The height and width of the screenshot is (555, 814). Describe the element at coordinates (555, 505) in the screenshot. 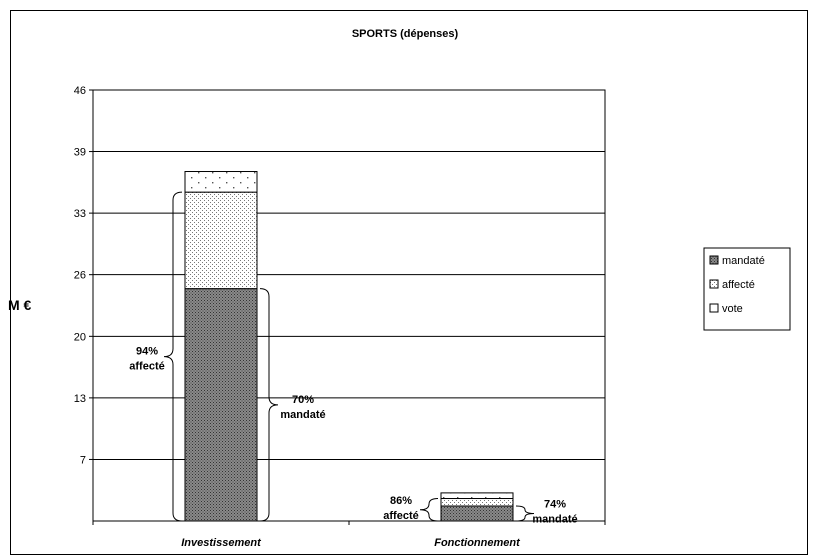

I see `annotation-percent: 74%` at that location.